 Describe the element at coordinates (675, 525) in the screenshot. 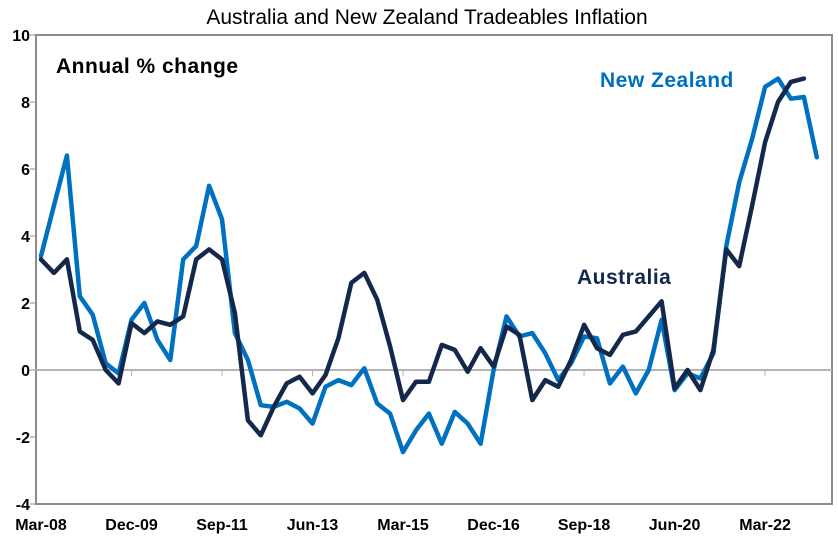

I see `x-tick-label: Jun-20` at that location.